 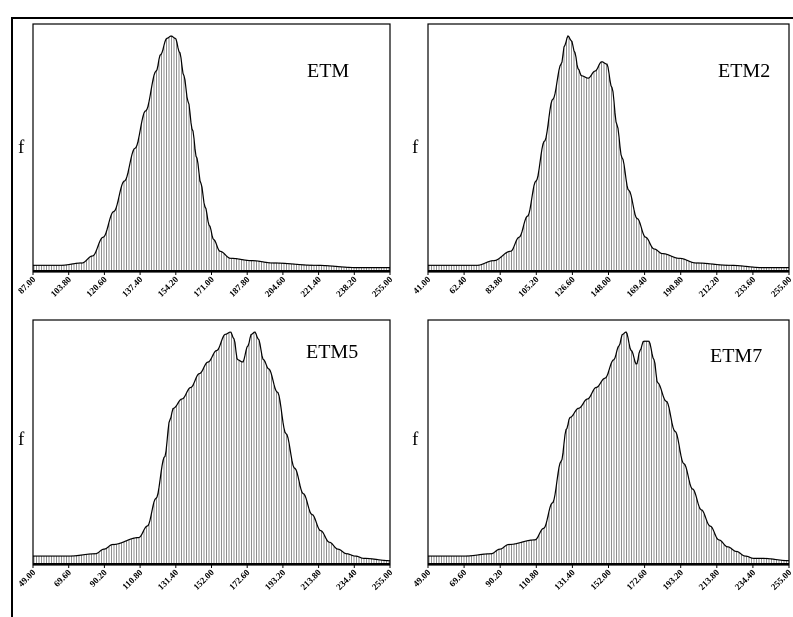 What do you see at coordinates (709, 286) in the screenshot?
I see `x-tick-label: 212.20` at bounding box center [709, 286].